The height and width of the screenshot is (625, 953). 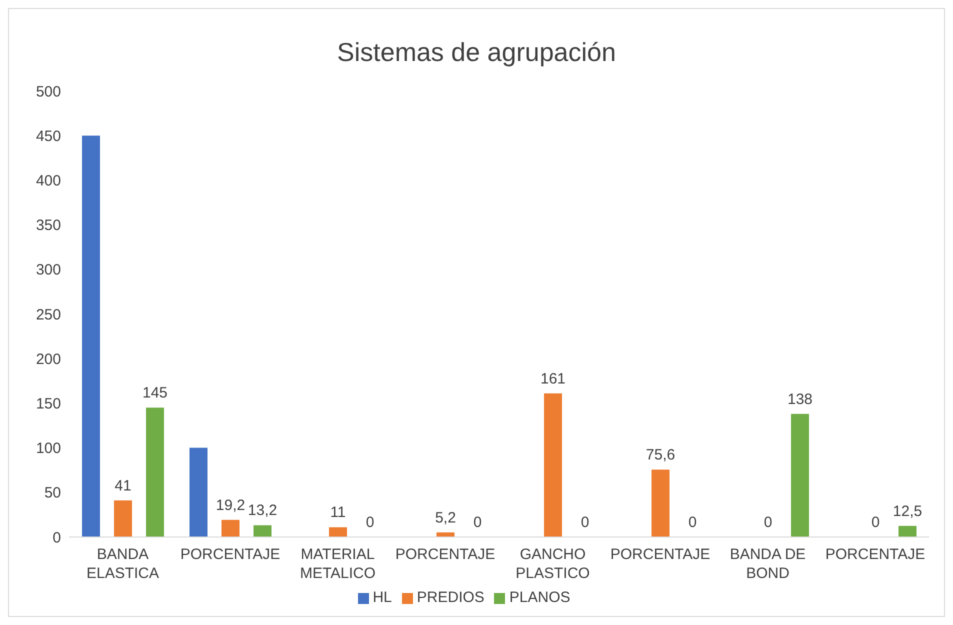 What do you see at coordinates (661, 455) in the screenshot?
I see `data-label: 75,6` at bounding box center [661, 455].